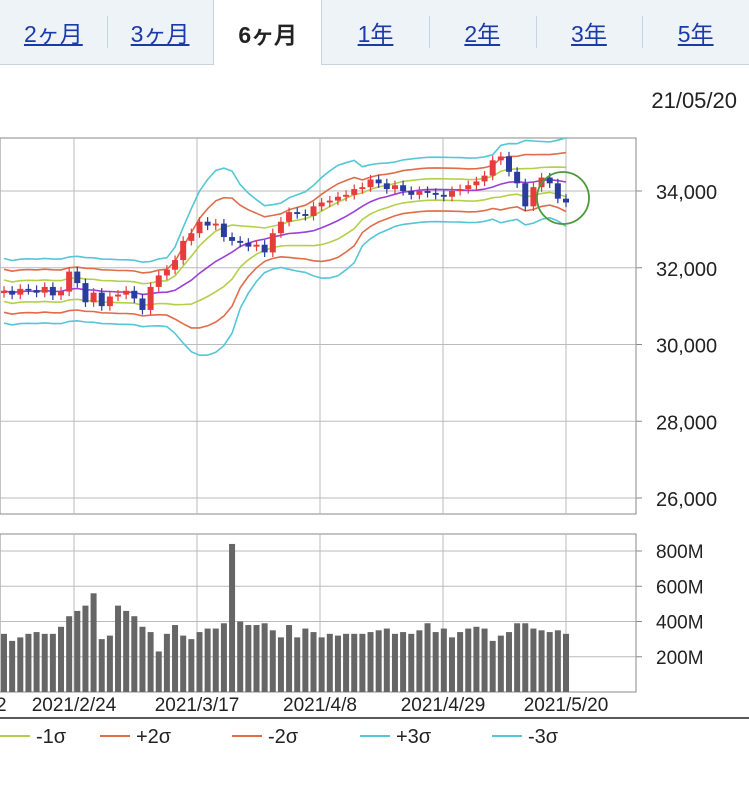 This screenshot has width=749, height=790. Describe the element at coordinates (686, 500) in the screenshot. I see `price-tick-label: 26,000` at that location.